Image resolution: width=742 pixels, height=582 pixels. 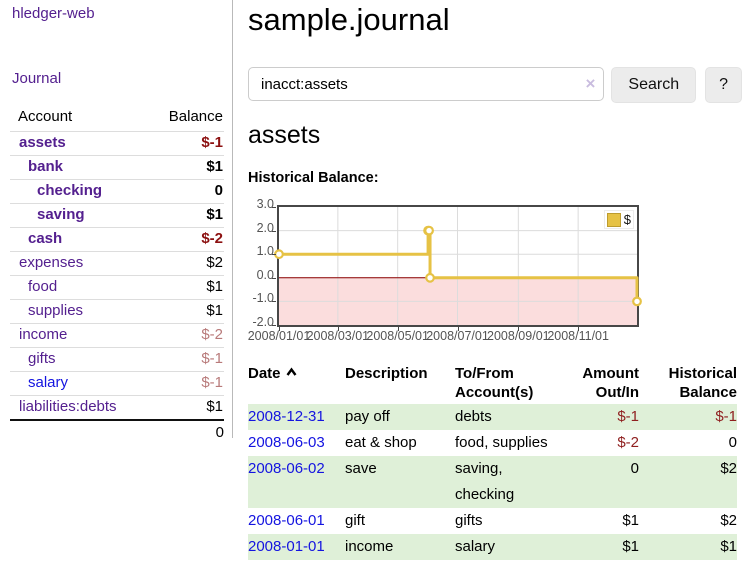 I want to click on chart-y-tick-label: 1.0, so click(x=265, y=251).